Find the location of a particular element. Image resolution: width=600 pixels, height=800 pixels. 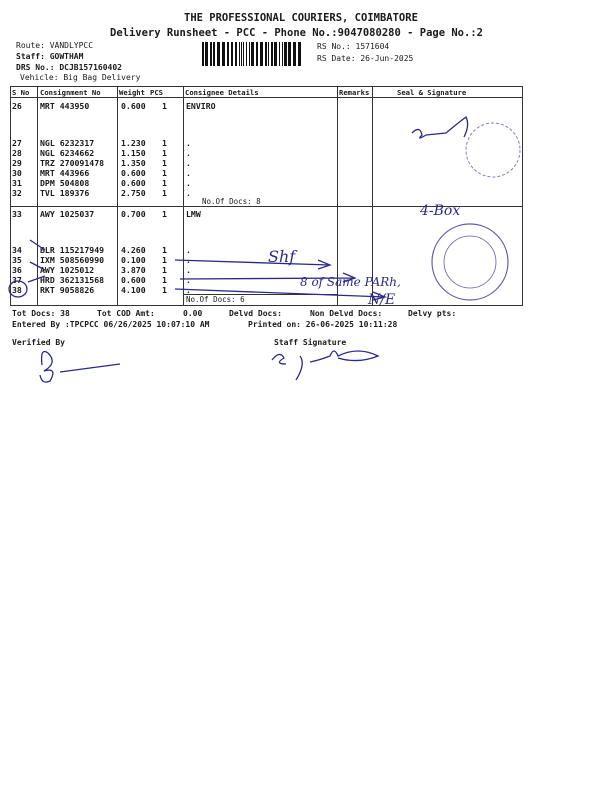

row-sno: 32 is located at coordinates (17, 192).